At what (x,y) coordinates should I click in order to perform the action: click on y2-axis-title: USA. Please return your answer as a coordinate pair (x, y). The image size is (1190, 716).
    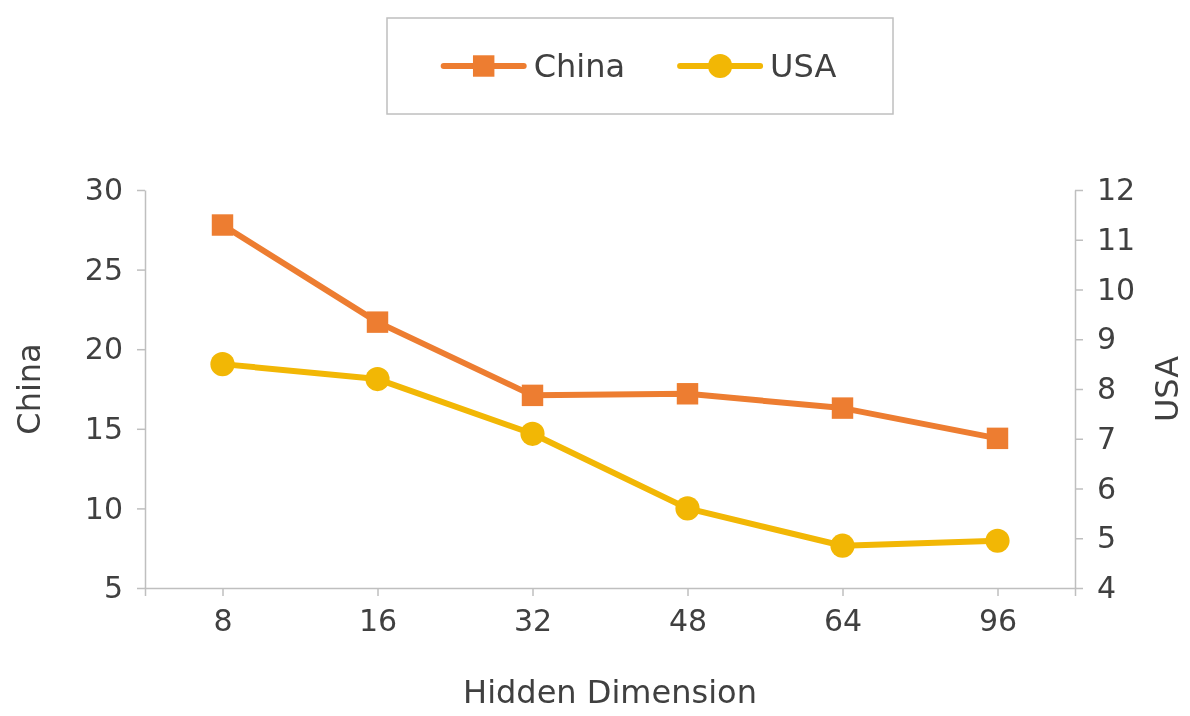
    Looking at the image, I should click on (1167, 389).